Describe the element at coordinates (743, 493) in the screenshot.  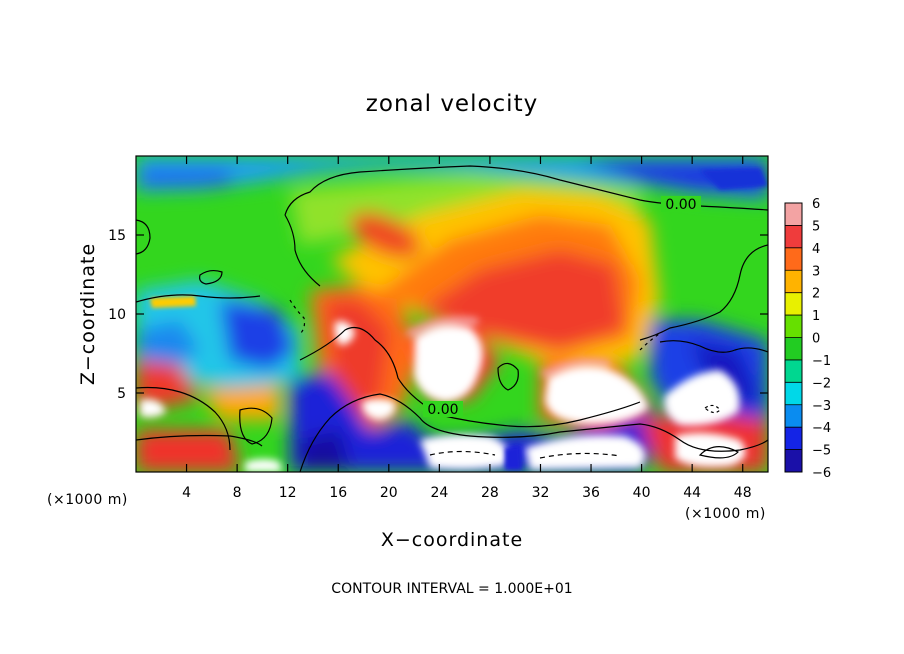
I see `x-tick-label: 48` at that location.